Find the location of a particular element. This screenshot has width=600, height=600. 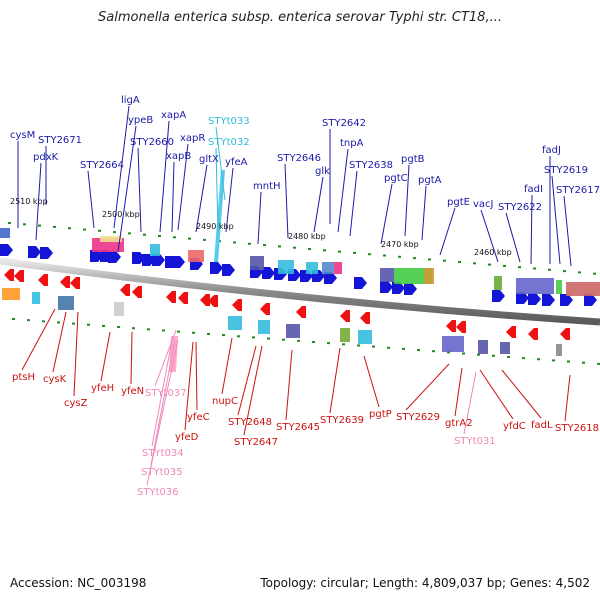

leader-line-yfdc is located at coordinates (496, 394).